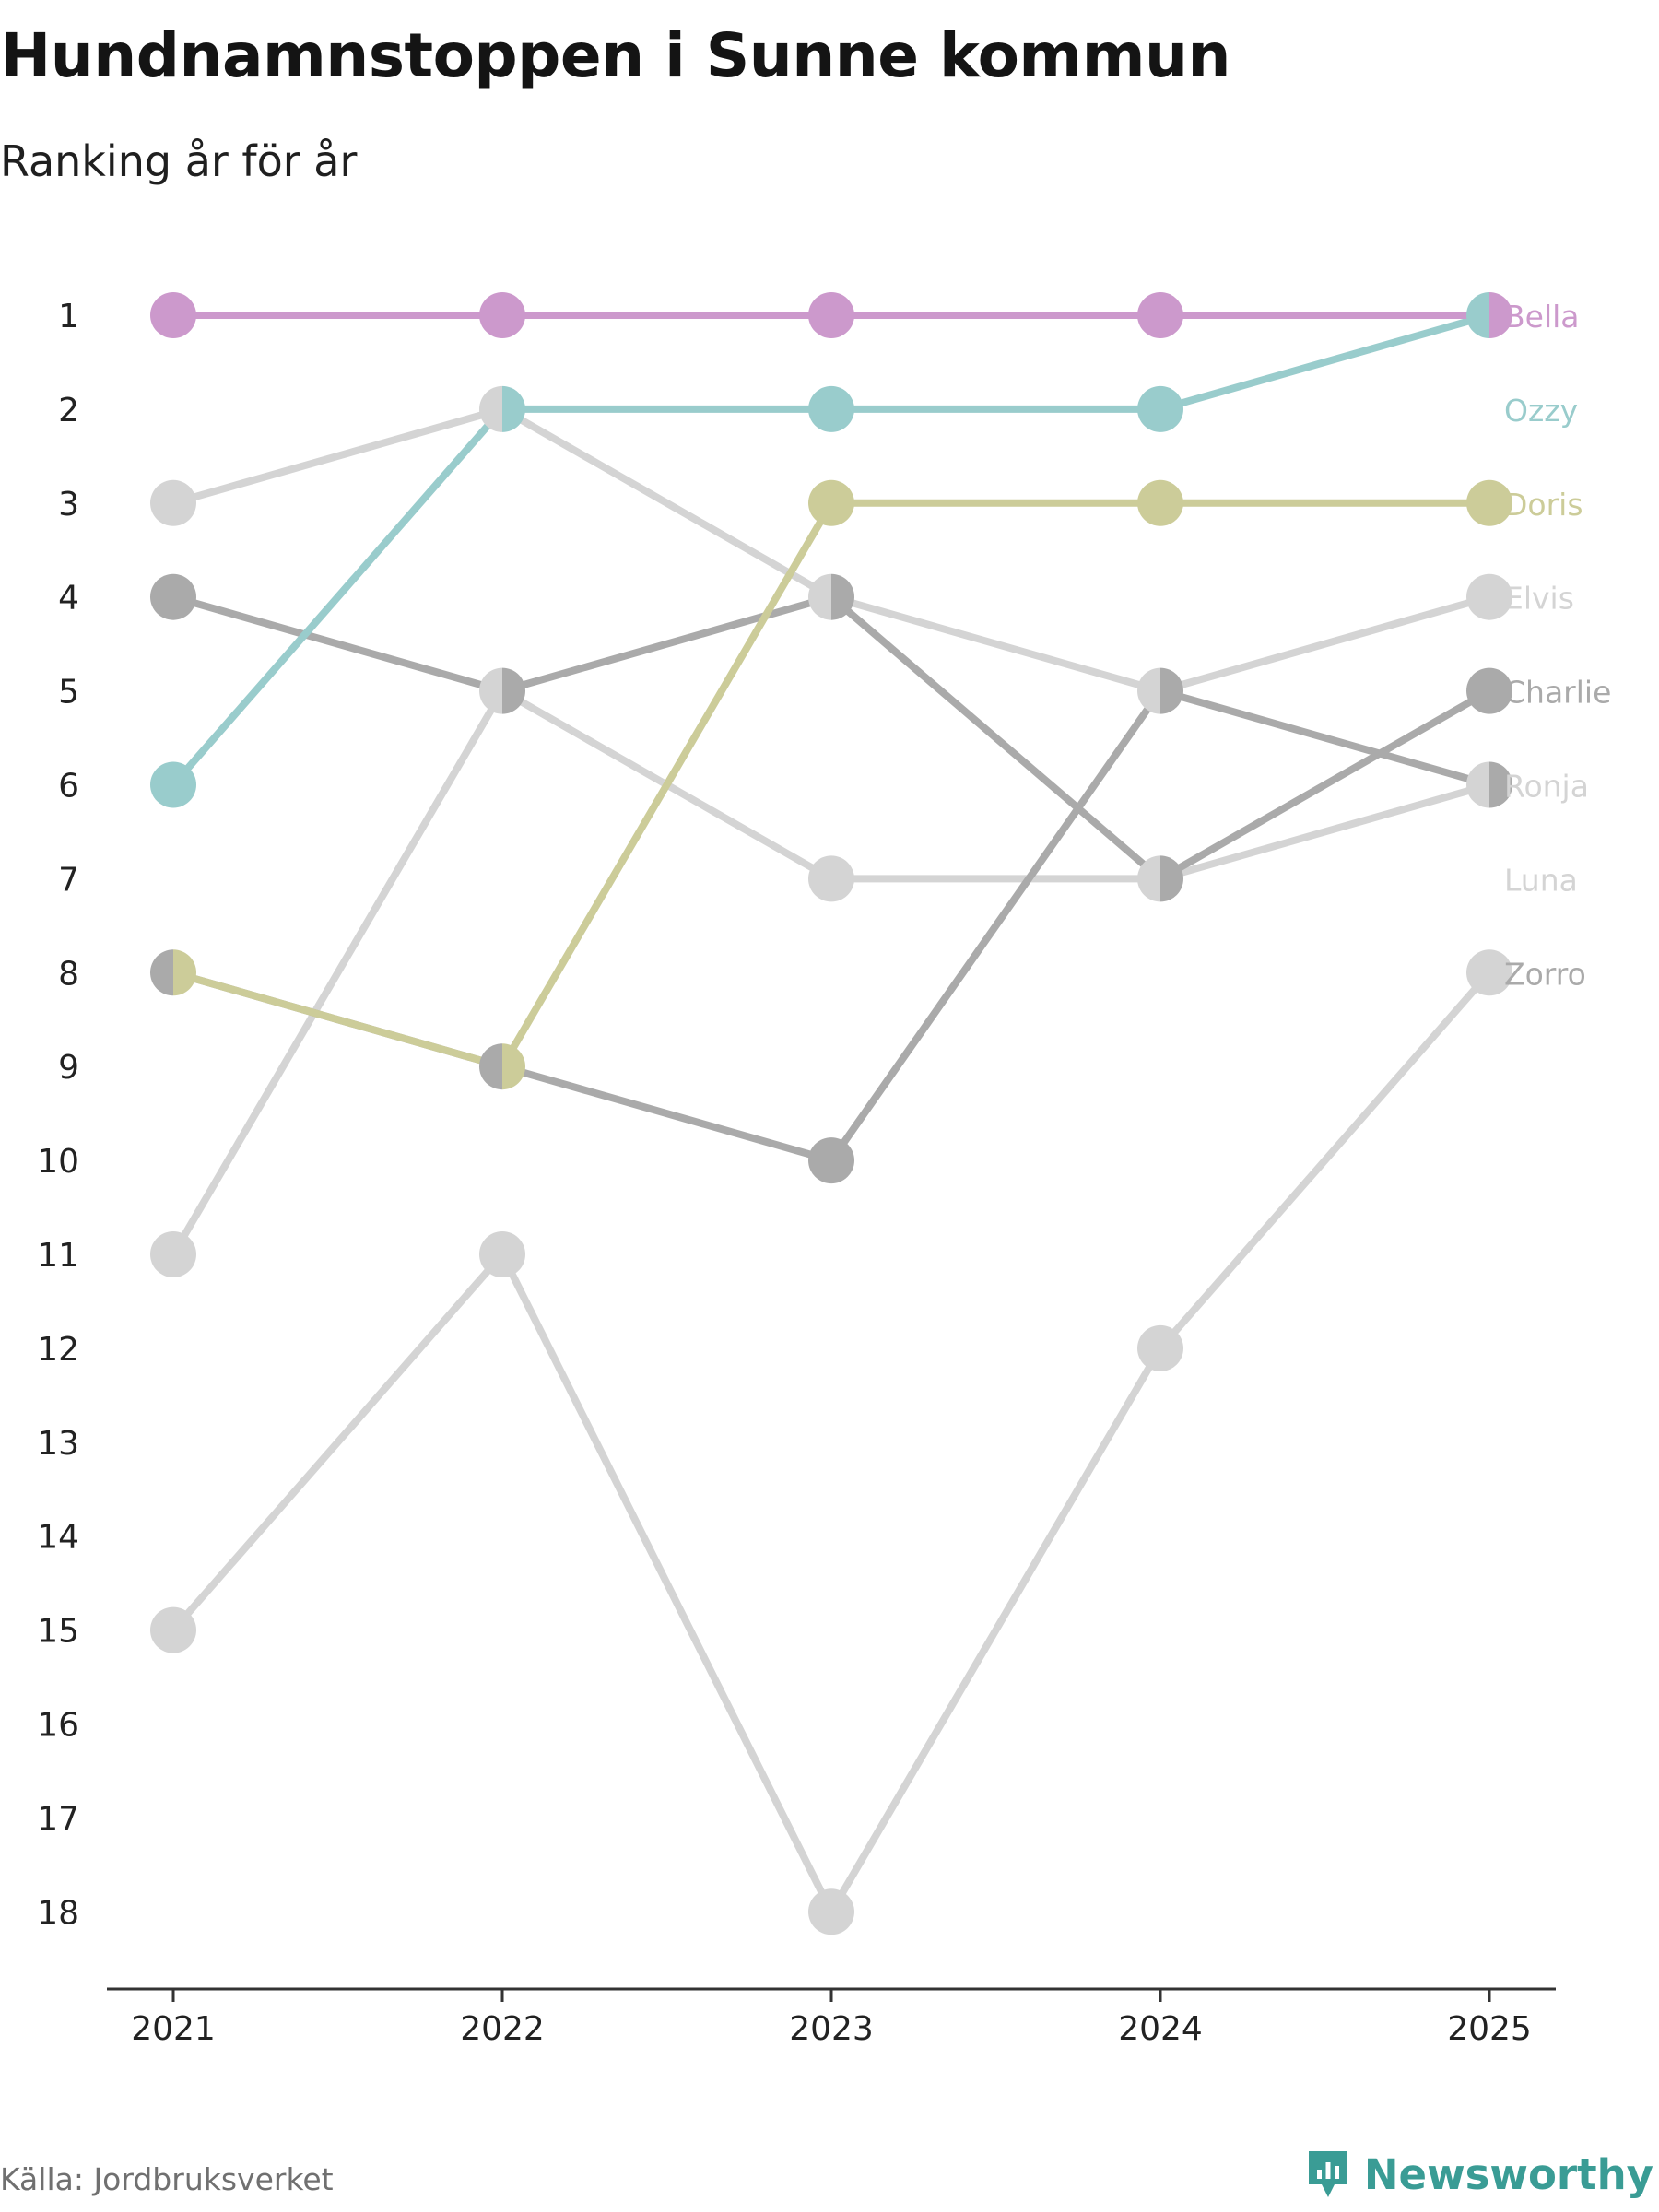 The image size is (1659, 2212). I want to click on point-doris-2024, so click(1160, 502).